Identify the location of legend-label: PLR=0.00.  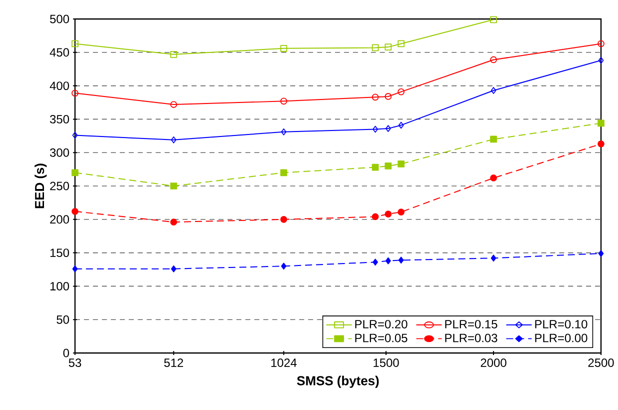
(561, 338).